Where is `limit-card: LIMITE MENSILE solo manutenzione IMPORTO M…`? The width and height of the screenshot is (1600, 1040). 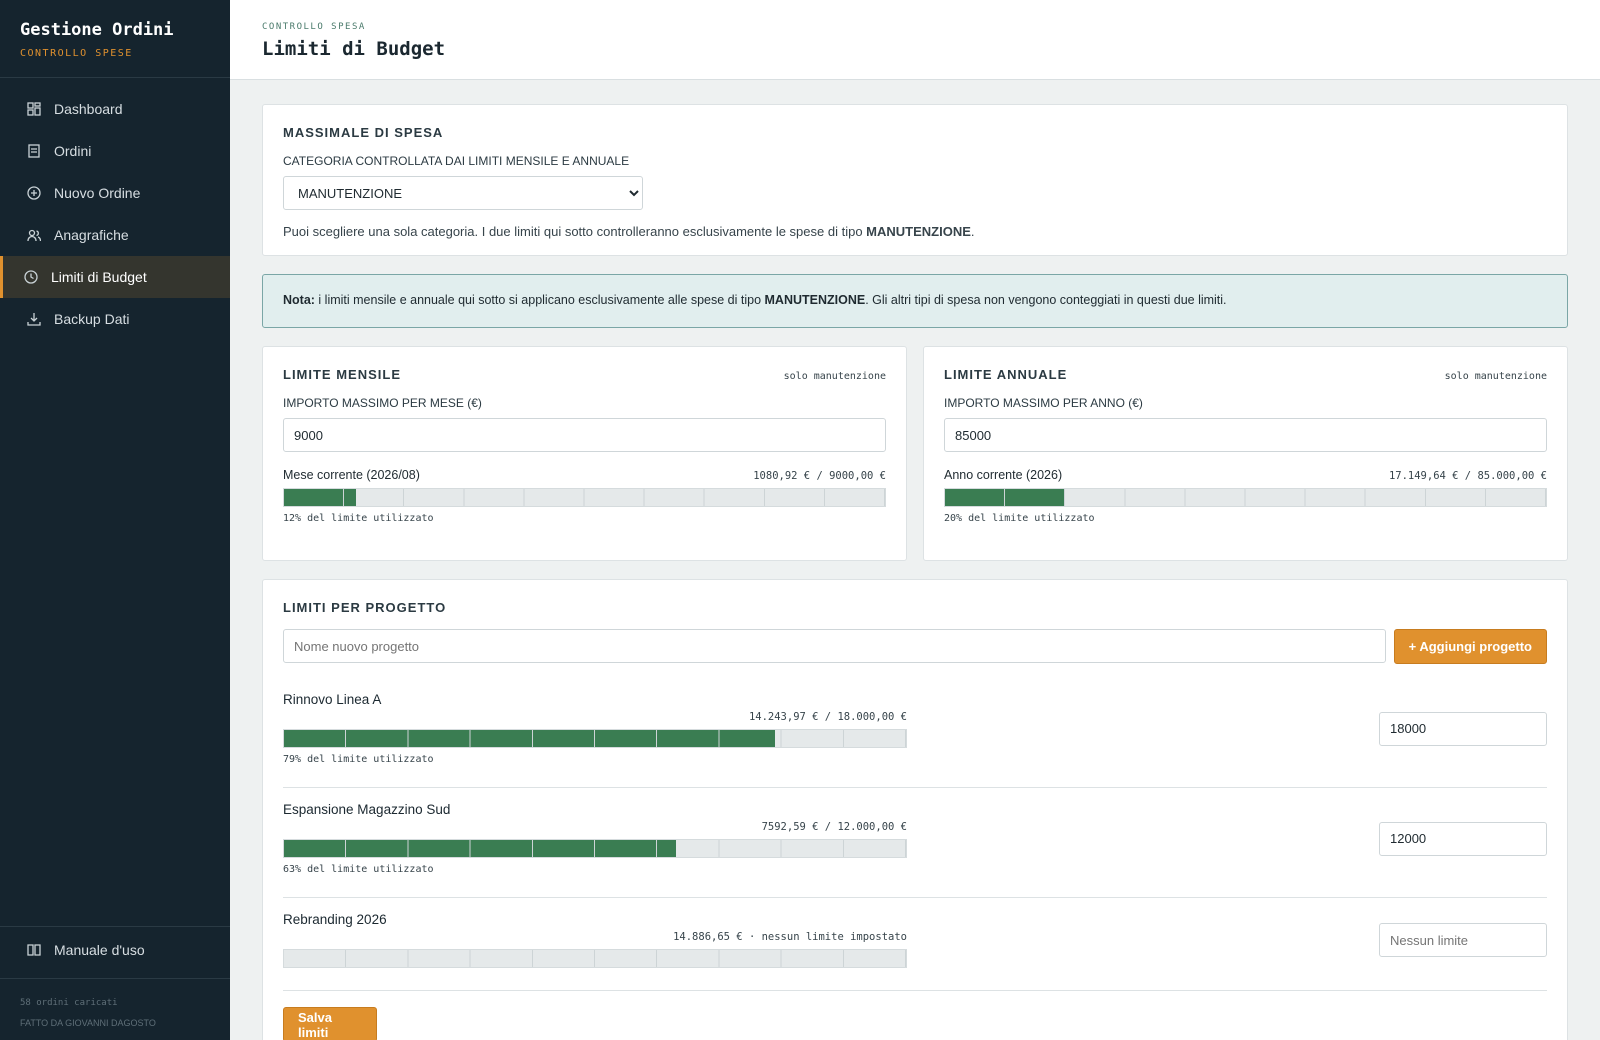
limit-card: LIMITE MENSILE solo manutenzione IMPORTO M… is located at coordinates (584, 453).